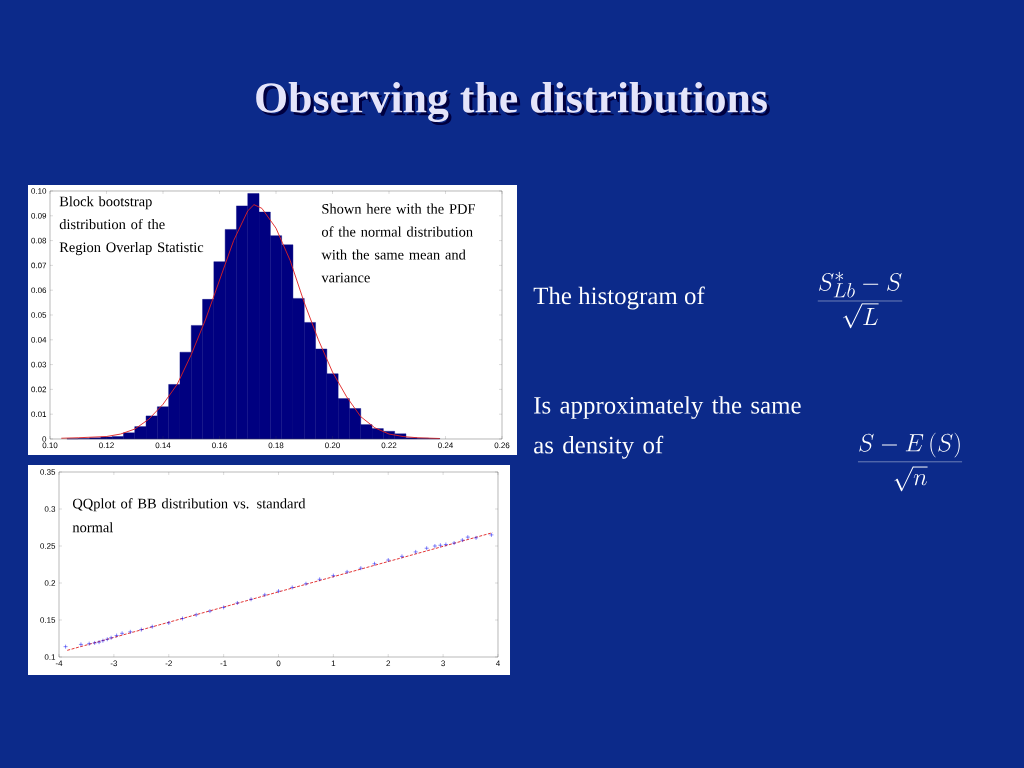 The width and height of the screenshot is (1024, 768). What do you see at coordinates (860, 300) in the screenshot?
I see `text: $\frac{S_{Lb}^{*}-S}{\sqrt{L}}$` at bounding box center [860, 300].